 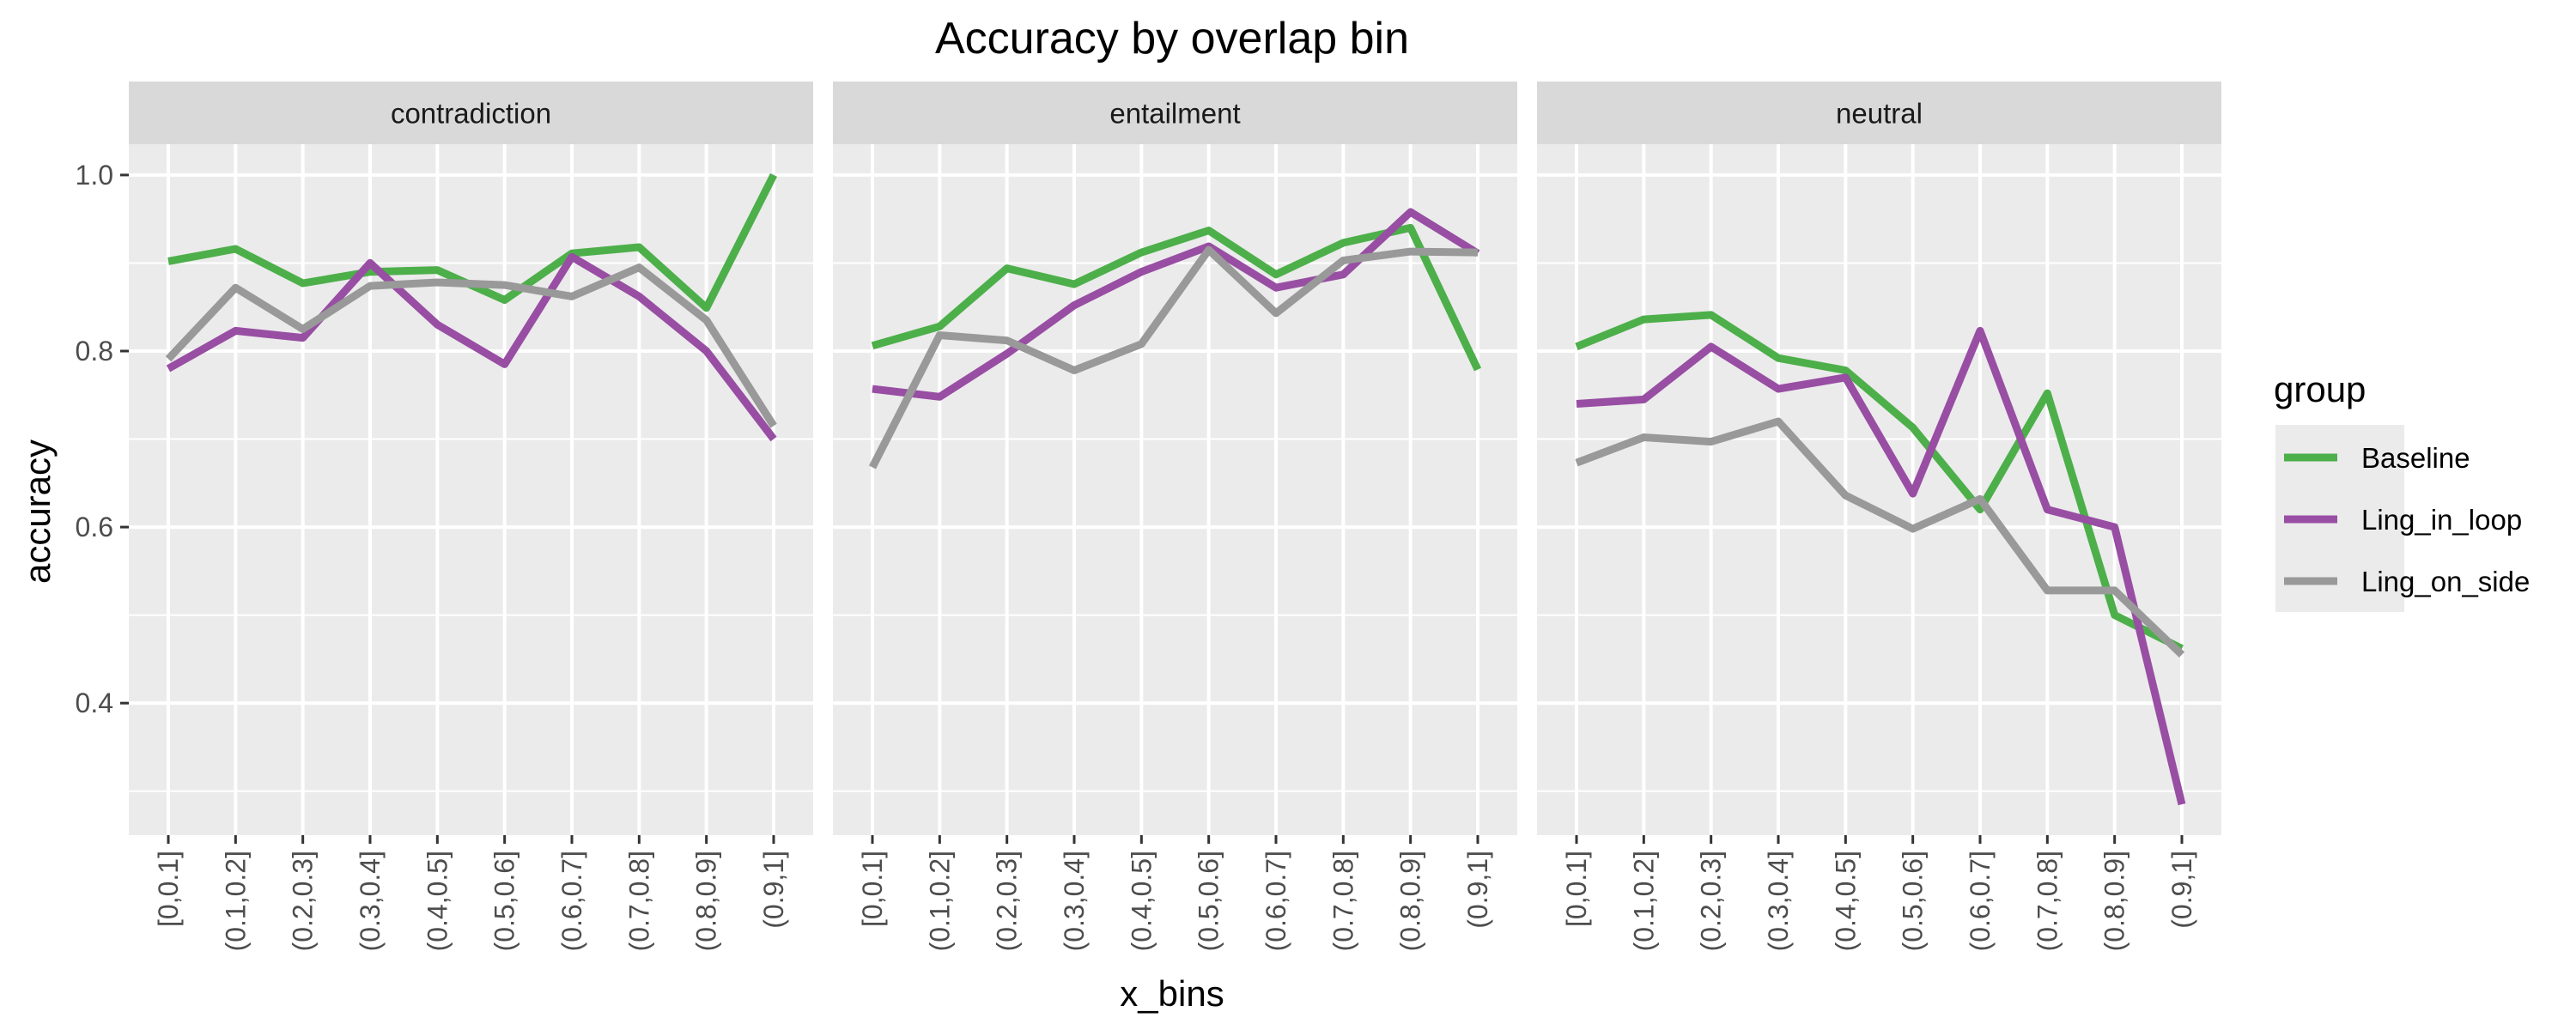 I want to click on y-tick-label: 0.4, so click(x=94, y=703).